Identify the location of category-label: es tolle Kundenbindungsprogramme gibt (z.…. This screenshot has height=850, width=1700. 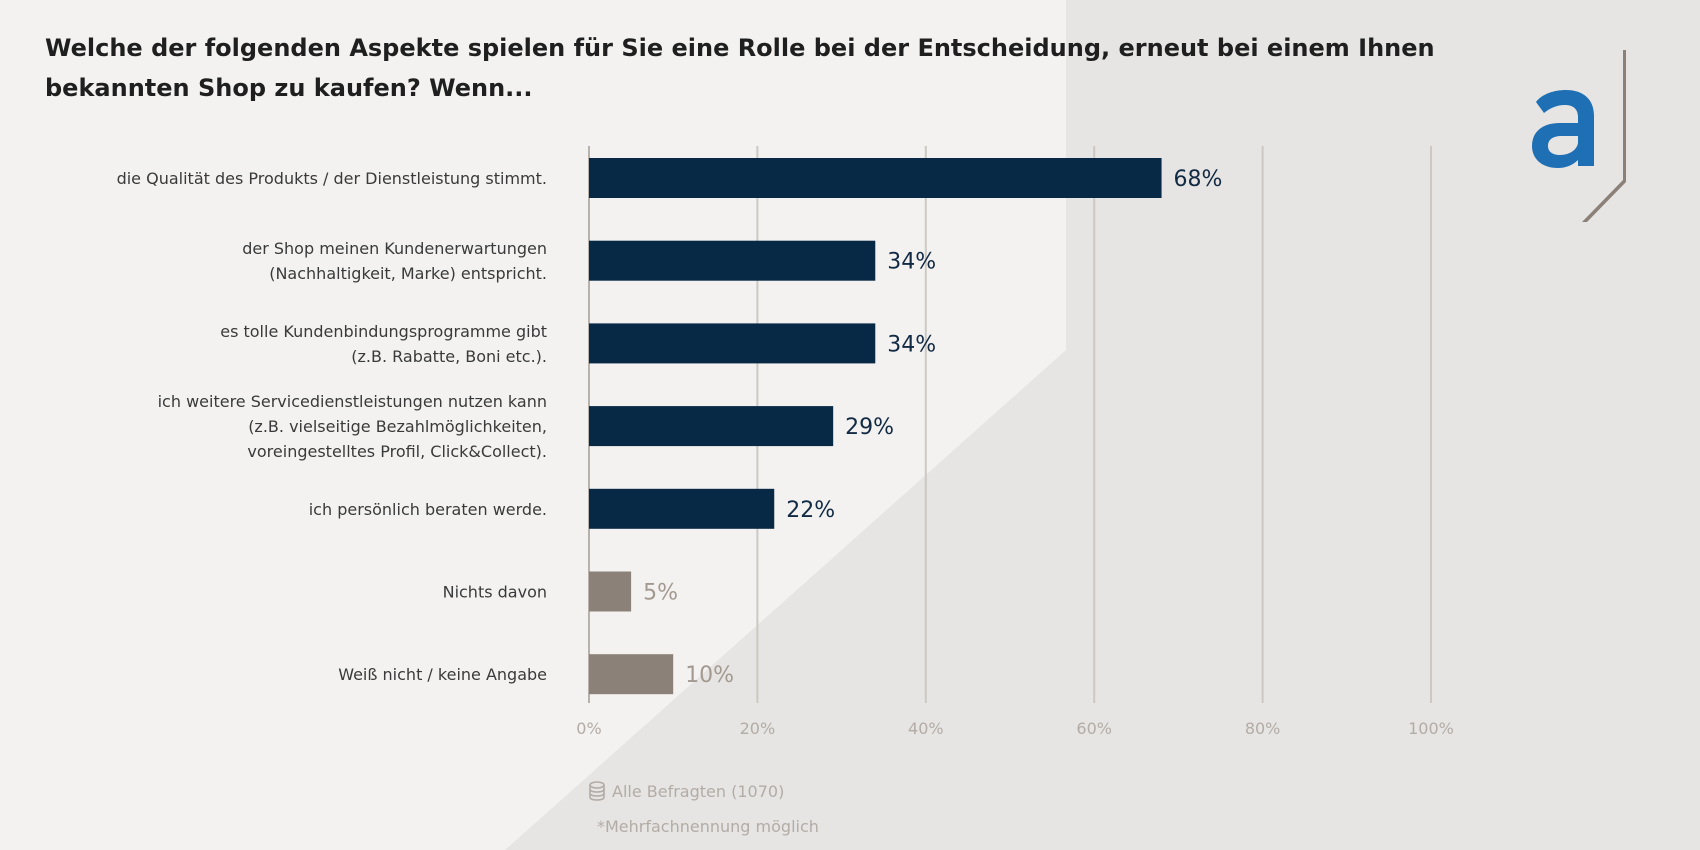
(383, 344).